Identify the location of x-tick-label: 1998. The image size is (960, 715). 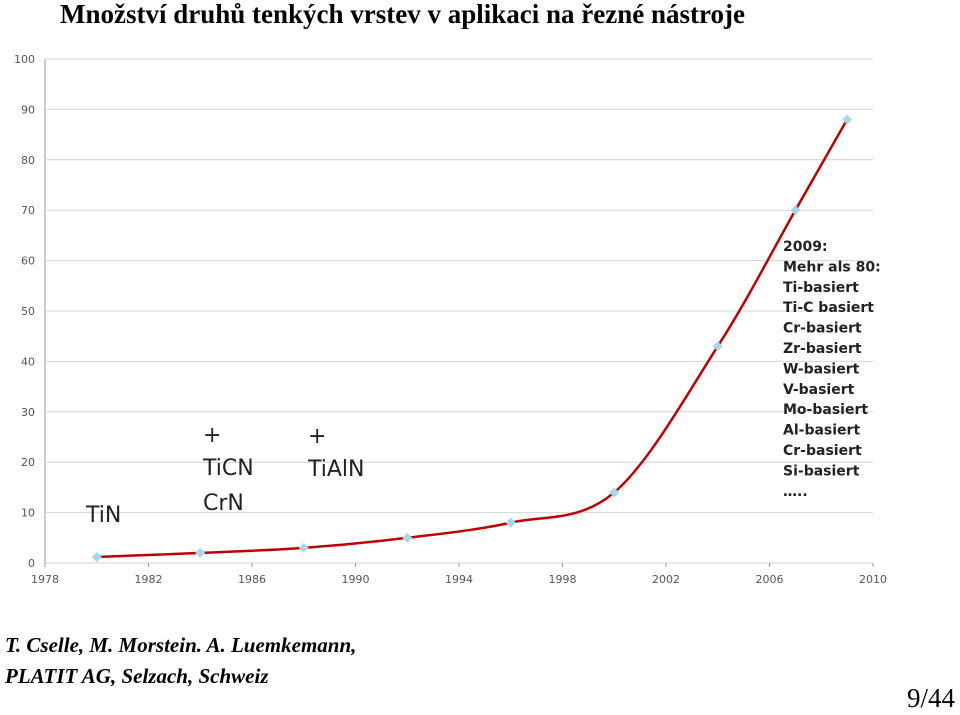
(563, 579).